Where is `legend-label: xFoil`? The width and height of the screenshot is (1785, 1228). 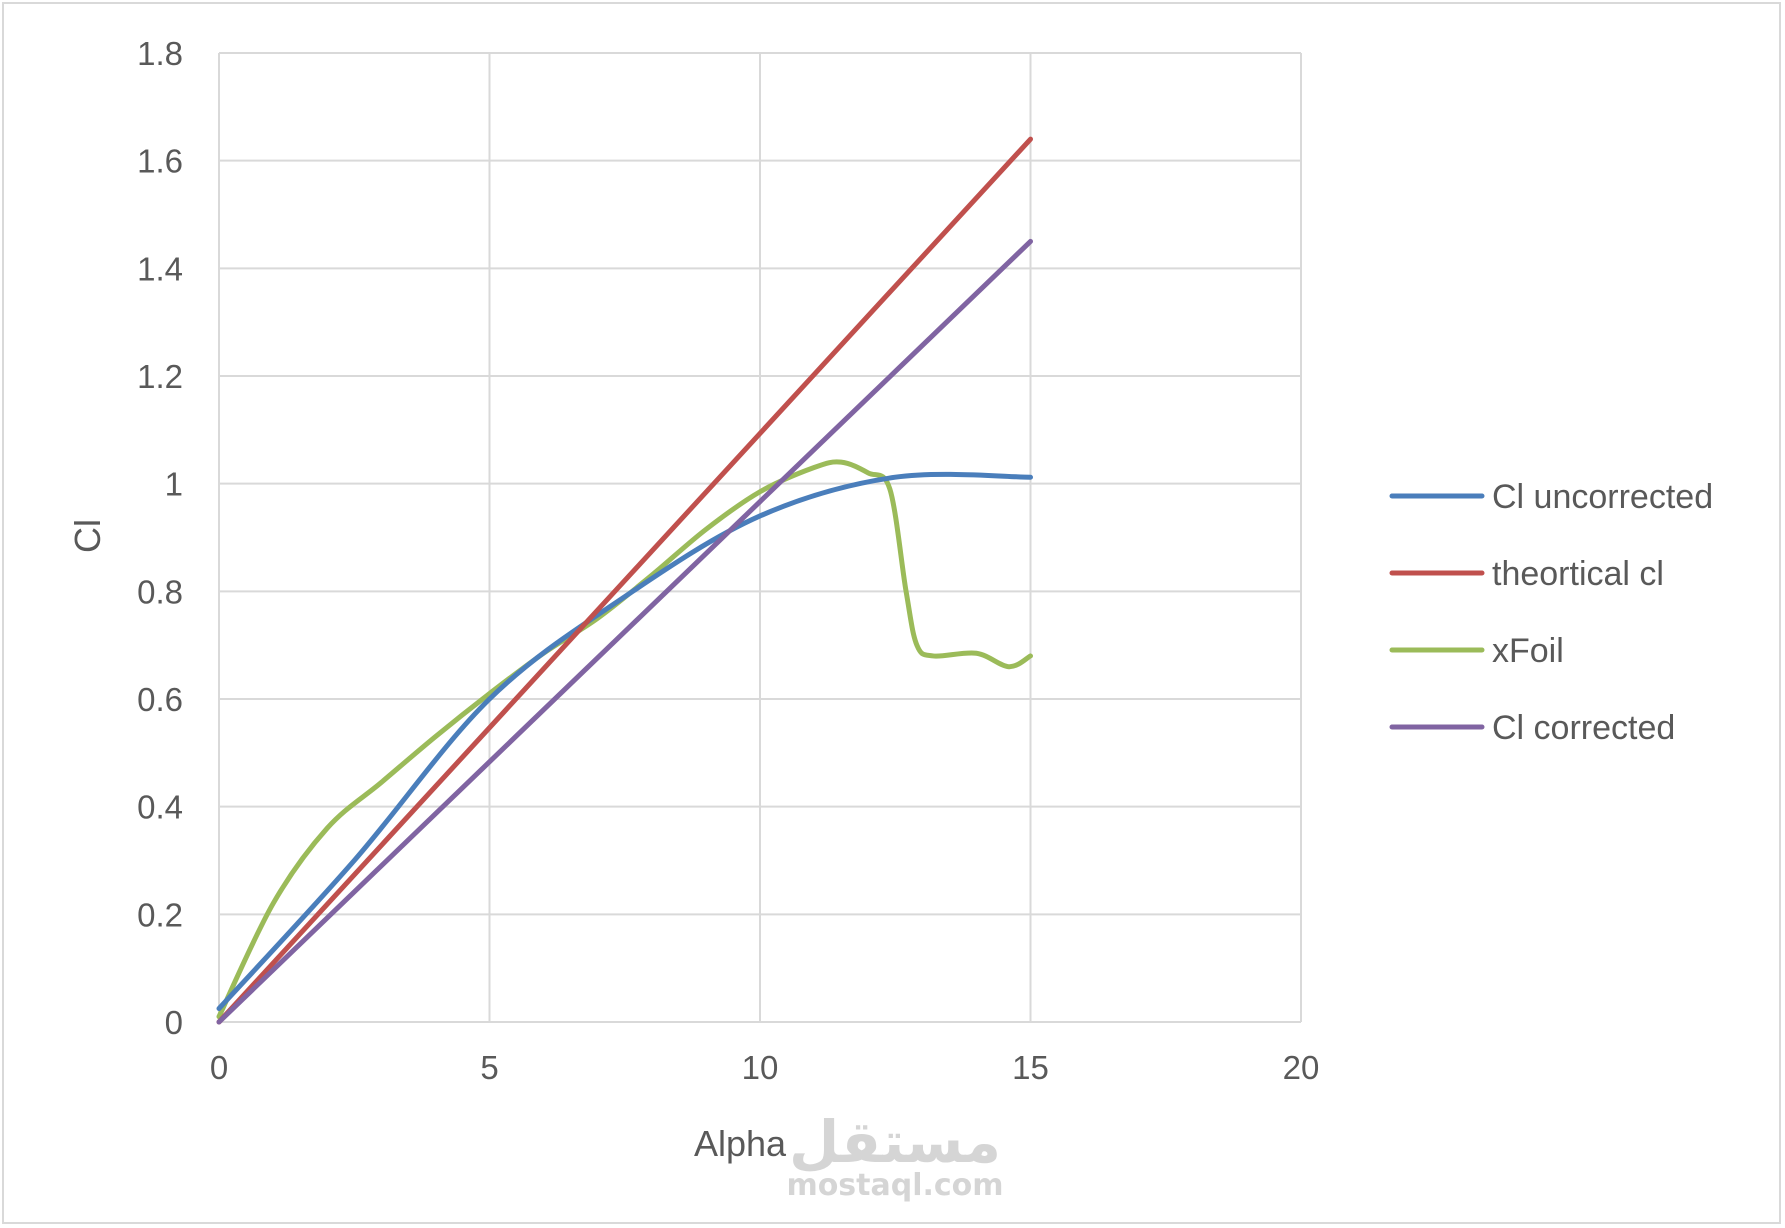 legend-label: xFoil is located at coordinates (1528, 651).